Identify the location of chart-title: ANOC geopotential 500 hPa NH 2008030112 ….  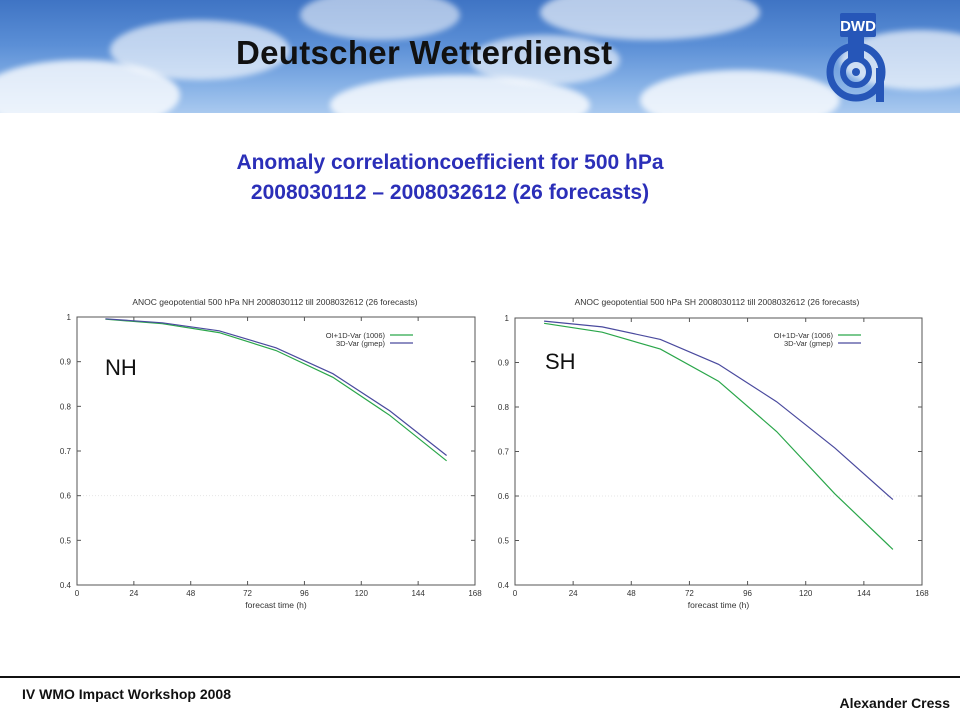
(274, 302).